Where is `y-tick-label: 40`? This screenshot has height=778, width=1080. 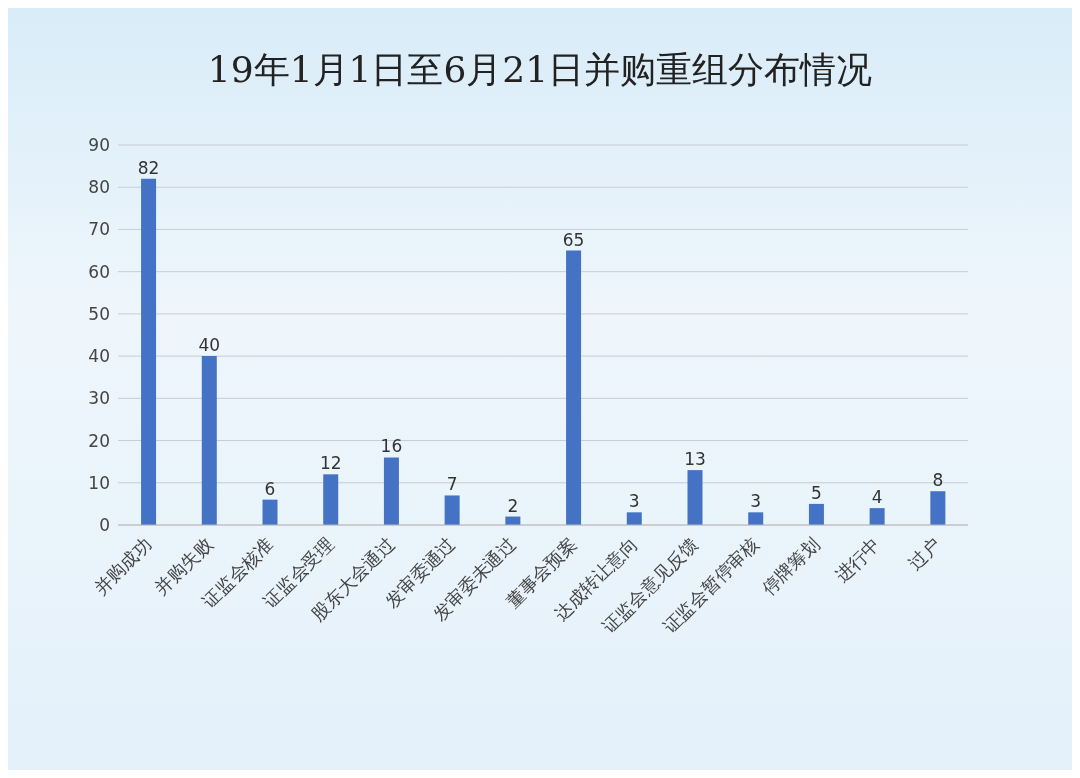 y-tick-label: 40 is located at coordinates (99, 356).